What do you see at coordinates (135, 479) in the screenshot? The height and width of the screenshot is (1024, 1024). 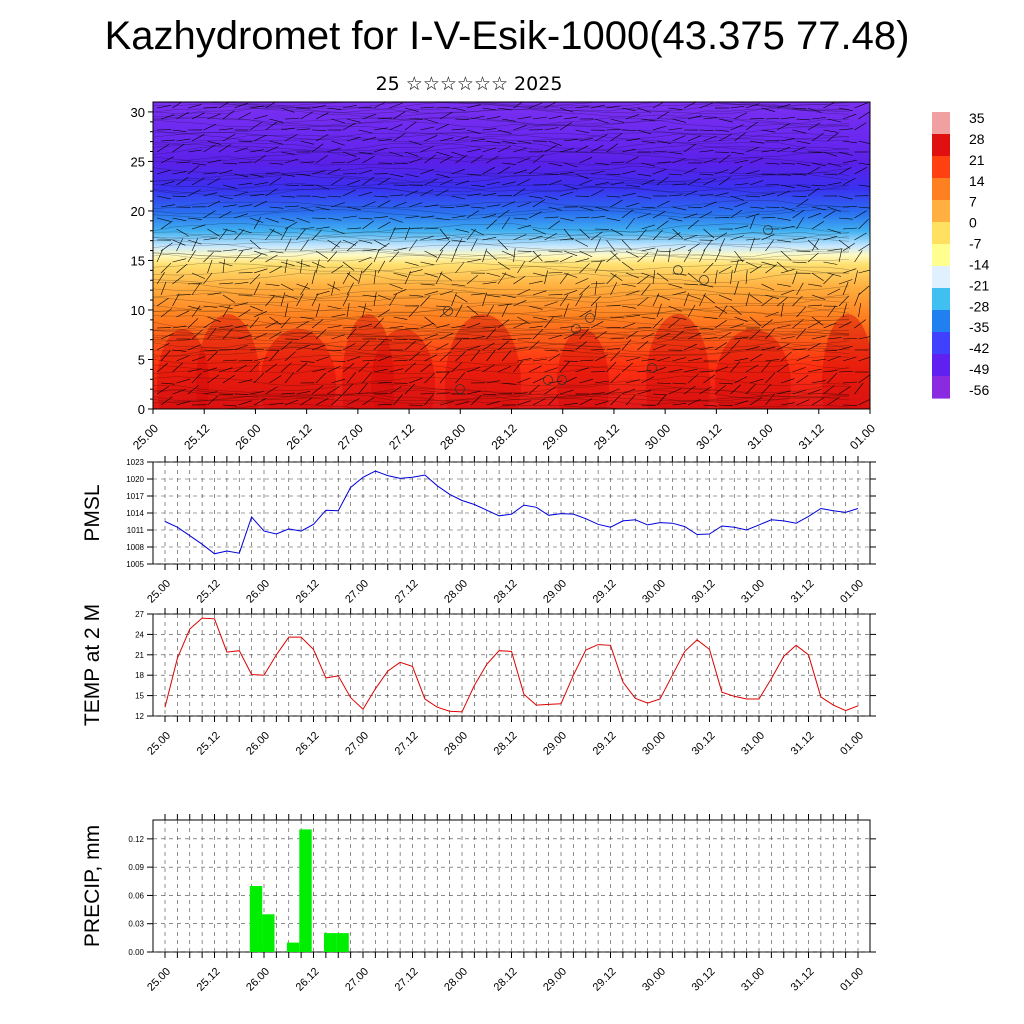 I see `y-tick-label: 1020` at bounding box center [135, 479].